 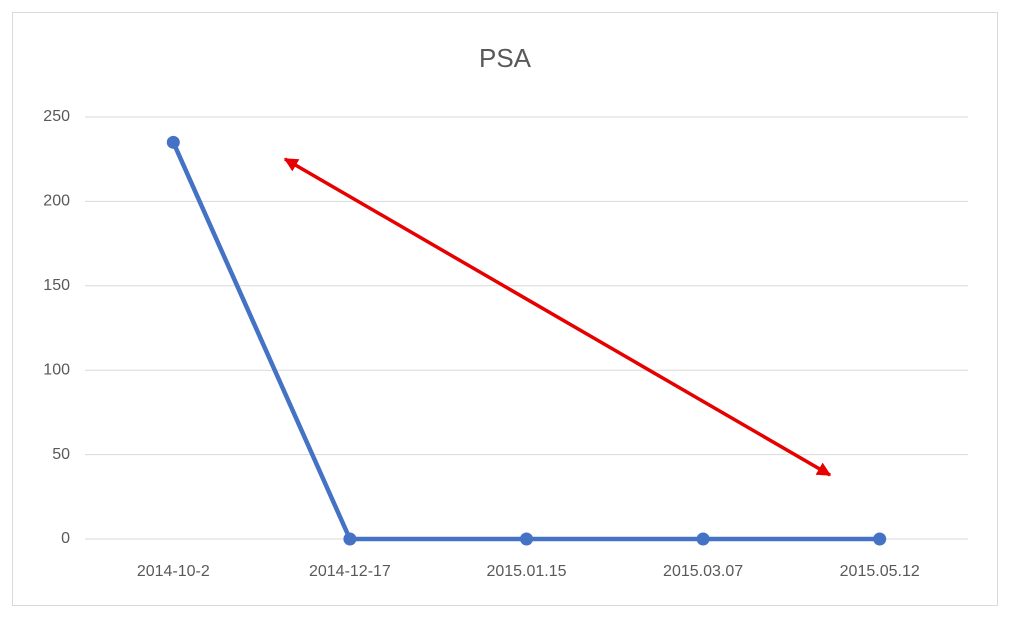 I want to click on x-tick-label: 2014-10-2, so click(x=173, y=571).